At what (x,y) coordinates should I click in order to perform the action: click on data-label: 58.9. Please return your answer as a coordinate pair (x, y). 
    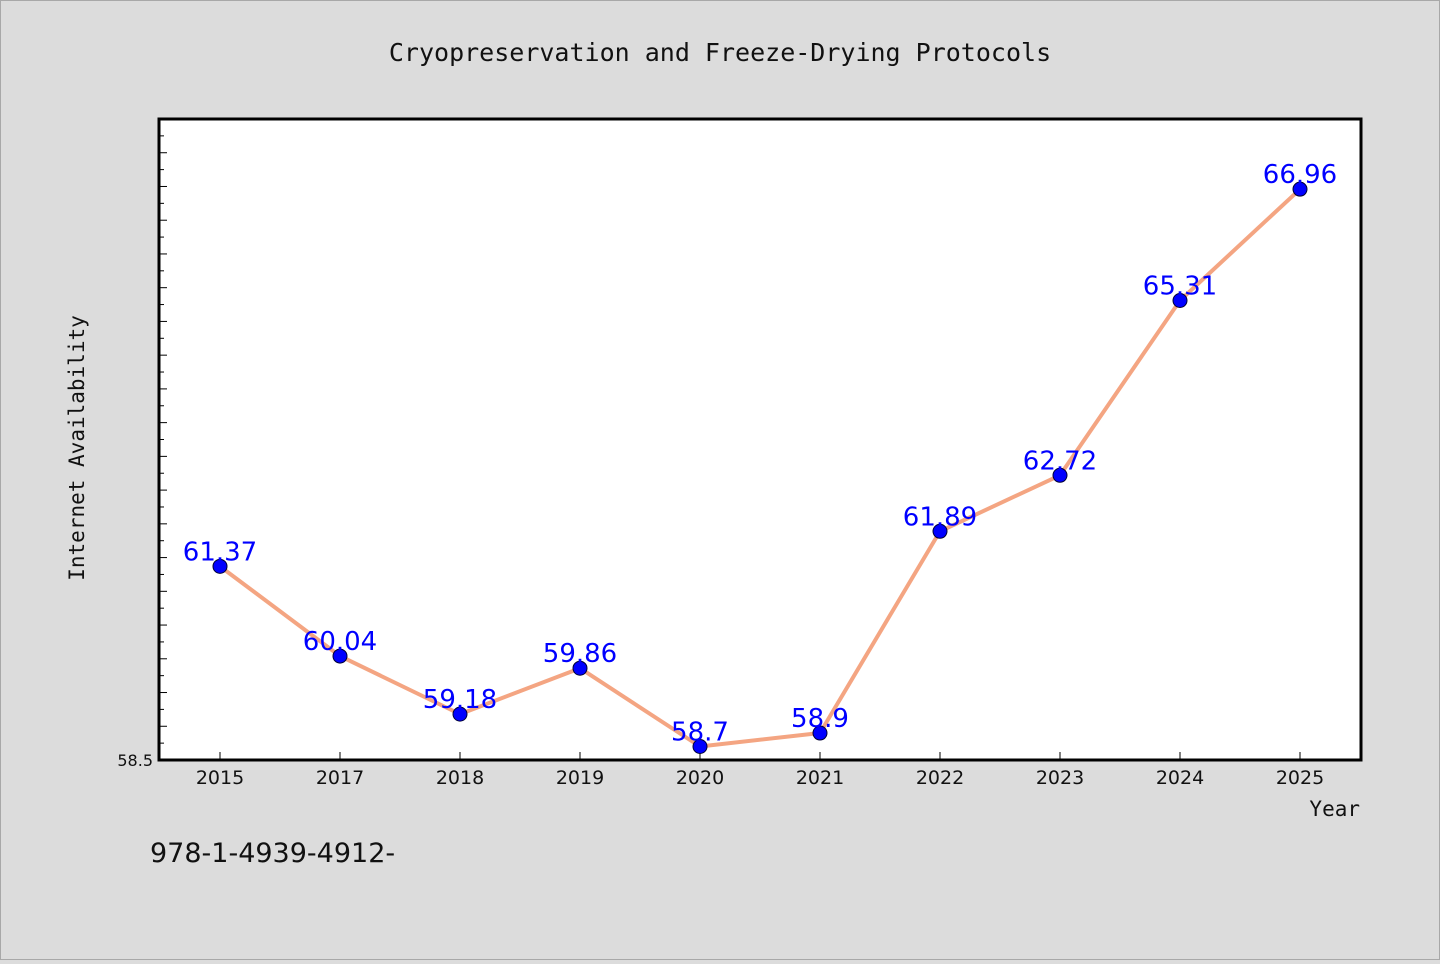
    Looking at the image, I should click on (820, 719).